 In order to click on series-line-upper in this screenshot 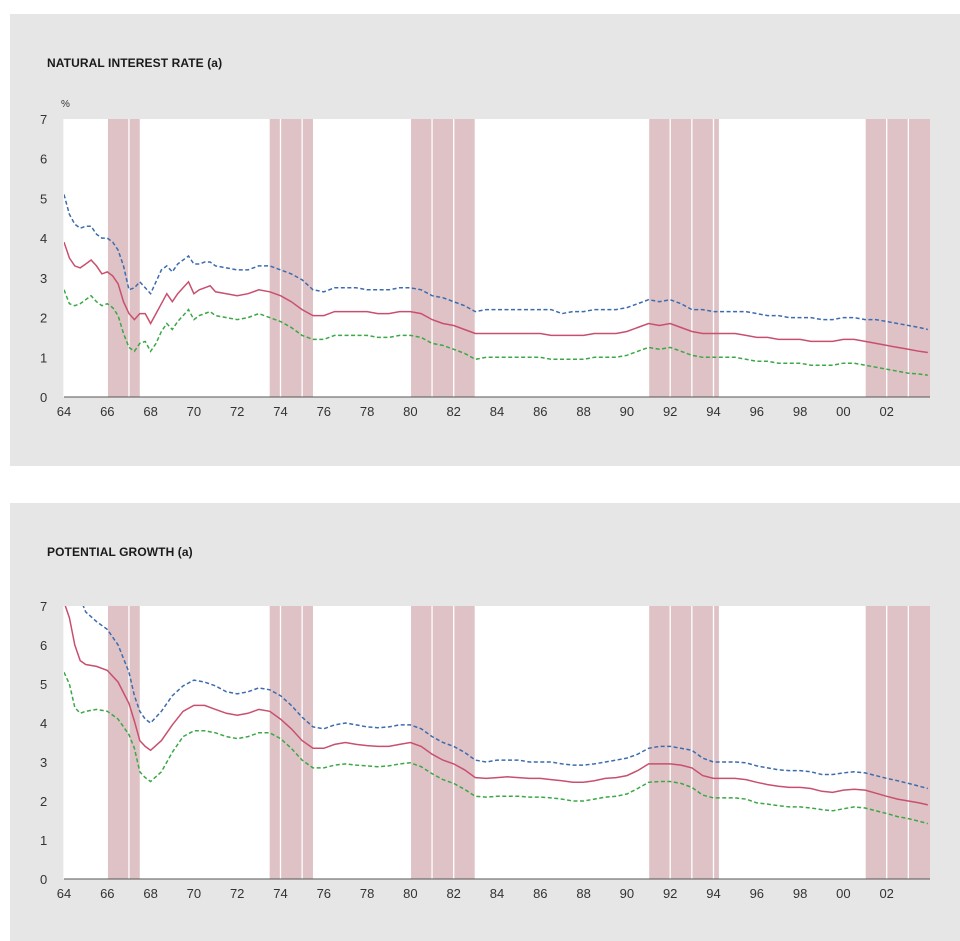, I will do `click(496, 262)`.